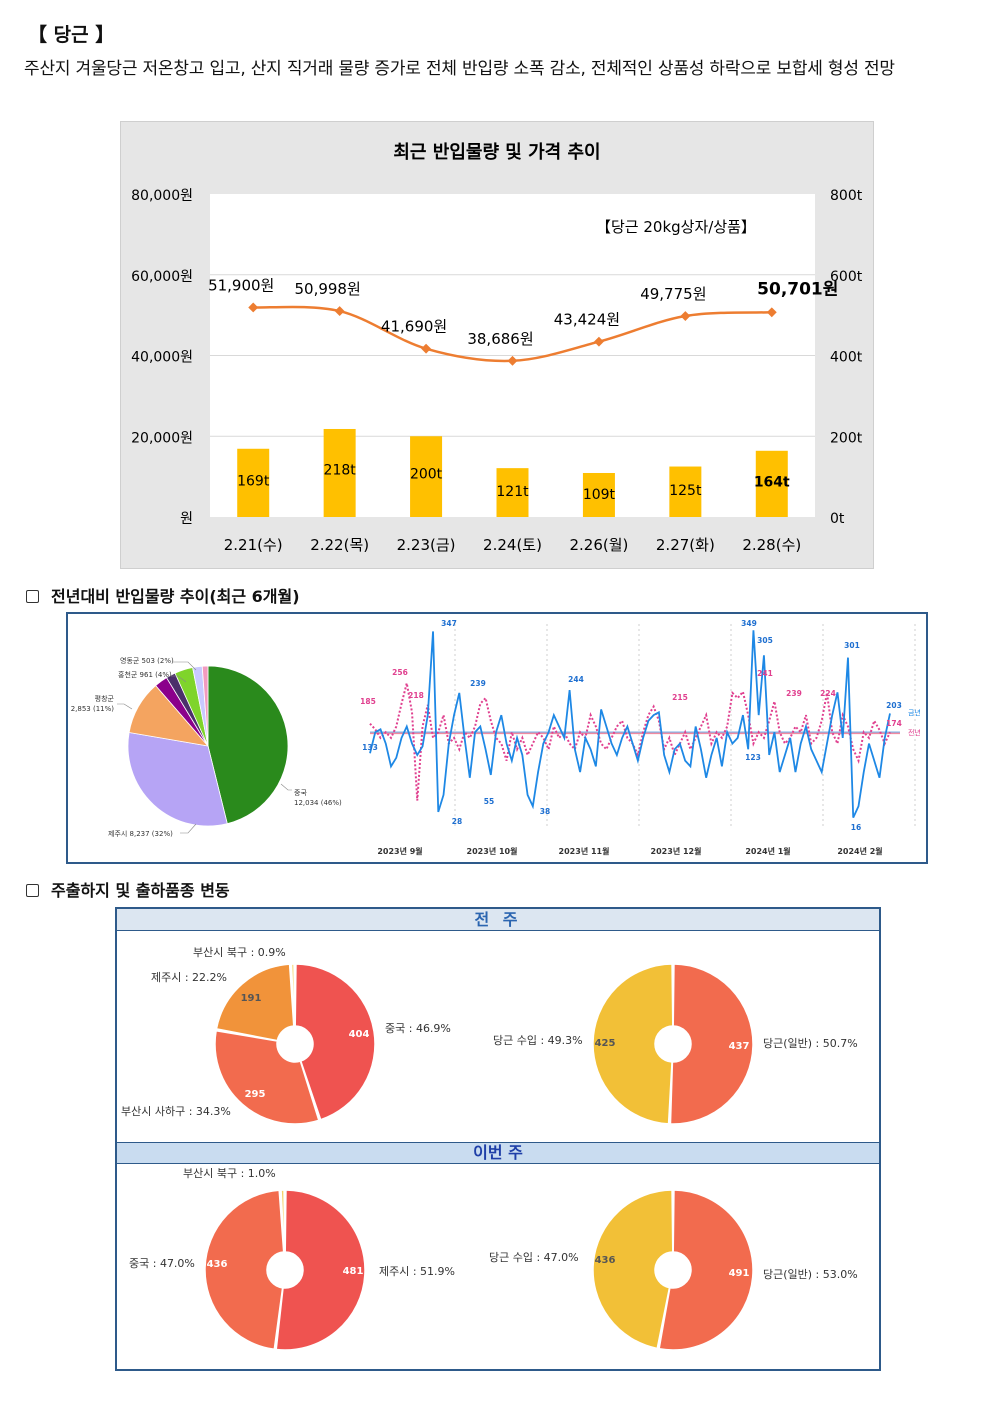  Describe the element at coordinates (894, 723) in the screenshot. I see `trend-annotation: 174` at that location.